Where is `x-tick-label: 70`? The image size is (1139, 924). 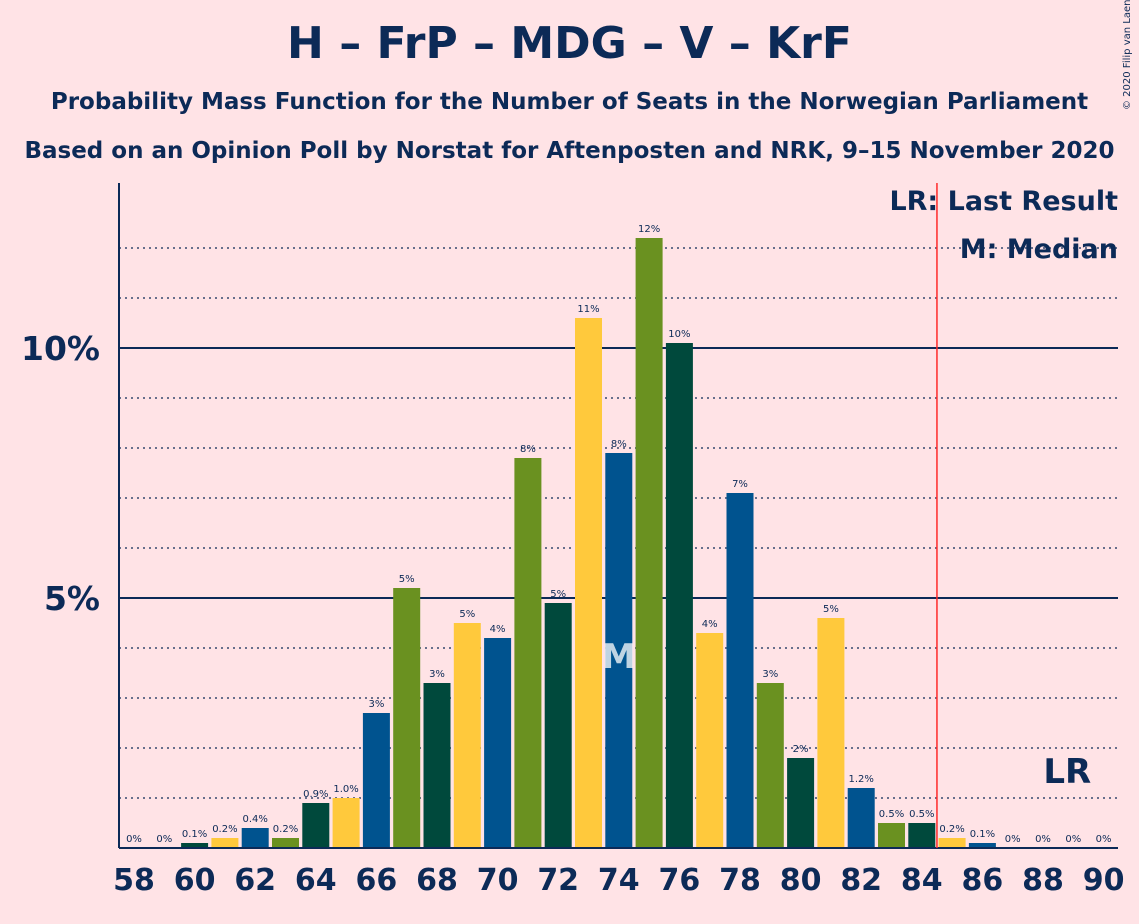 x-tick-label: 70 is located at coordinates (498, 880).